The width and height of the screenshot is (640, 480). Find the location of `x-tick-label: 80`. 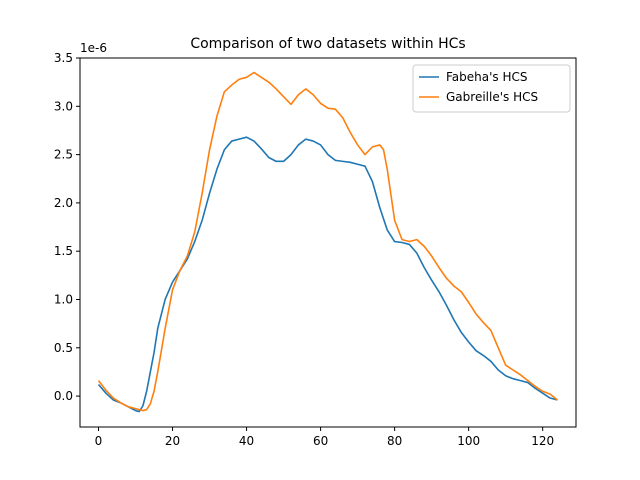

x-tick-label: 80 is located at coordinates (394, 441).